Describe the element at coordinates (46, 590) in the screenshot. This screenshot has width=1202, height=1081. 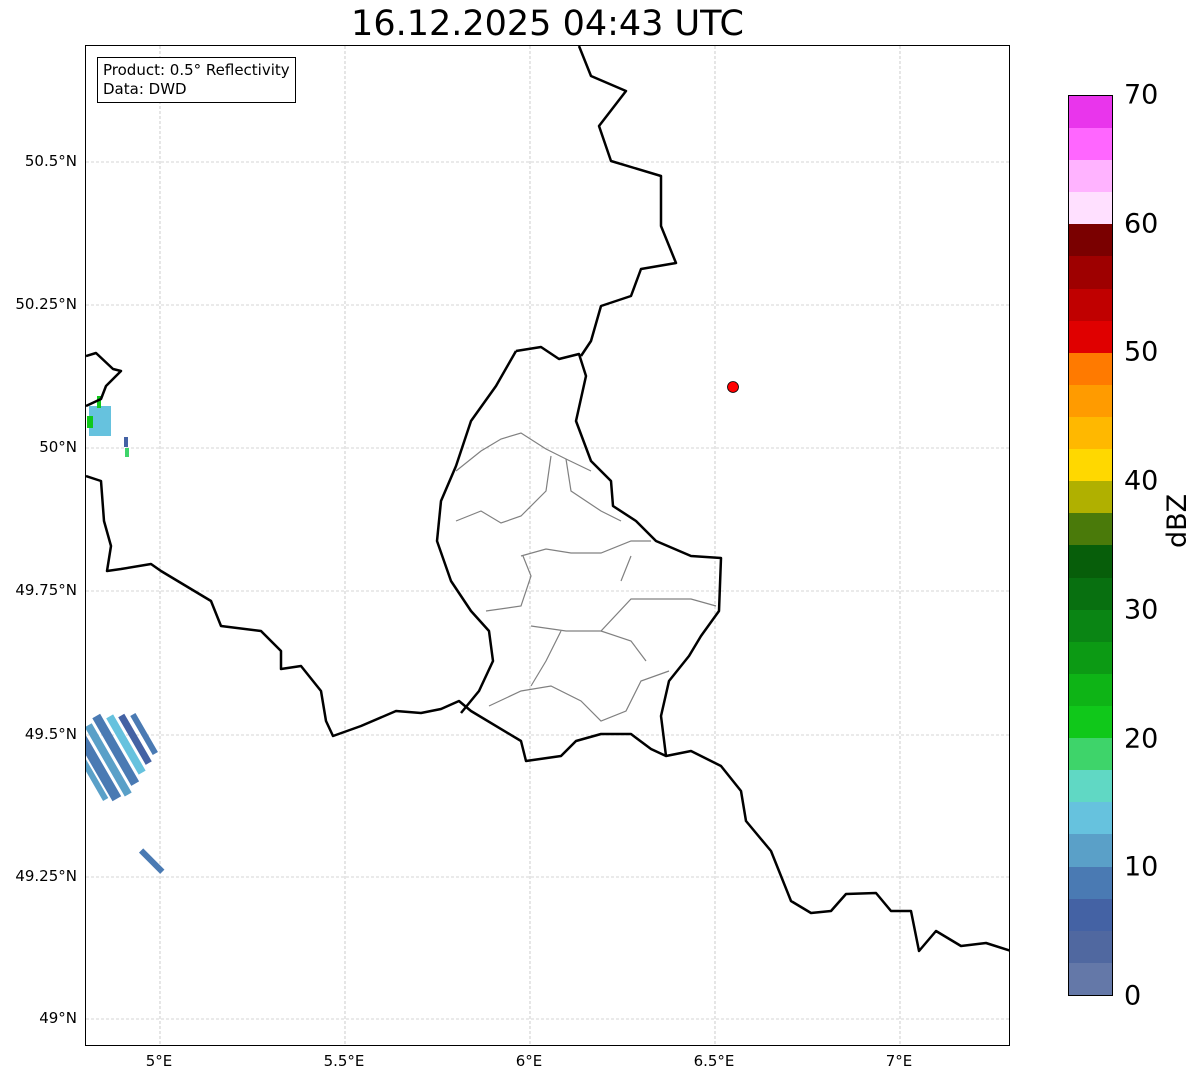
I see `y-tick: 49.75°N` at that location.